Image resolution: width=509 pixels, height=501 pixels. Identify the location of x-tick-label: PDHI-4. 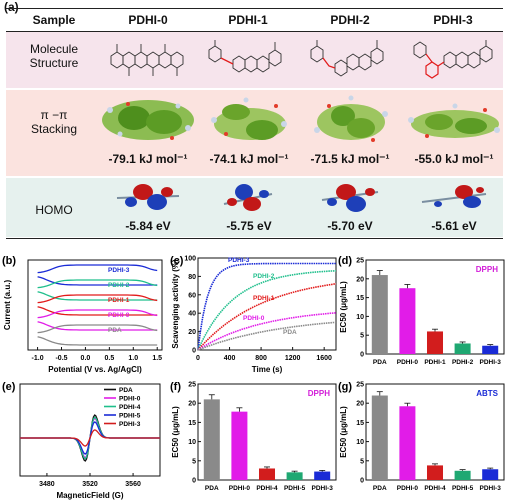
(267, 488).